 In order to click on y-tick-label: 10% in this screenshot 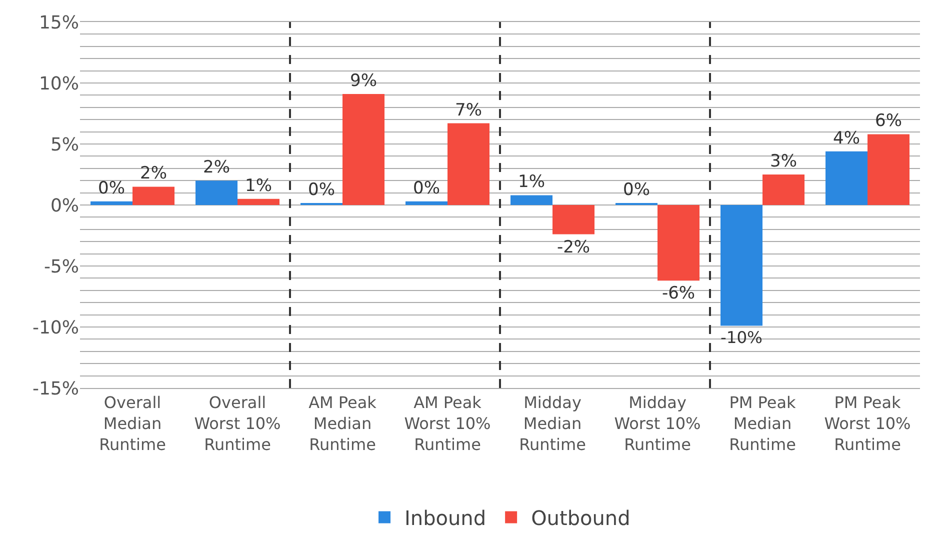, I will do `click(58, 83)`.